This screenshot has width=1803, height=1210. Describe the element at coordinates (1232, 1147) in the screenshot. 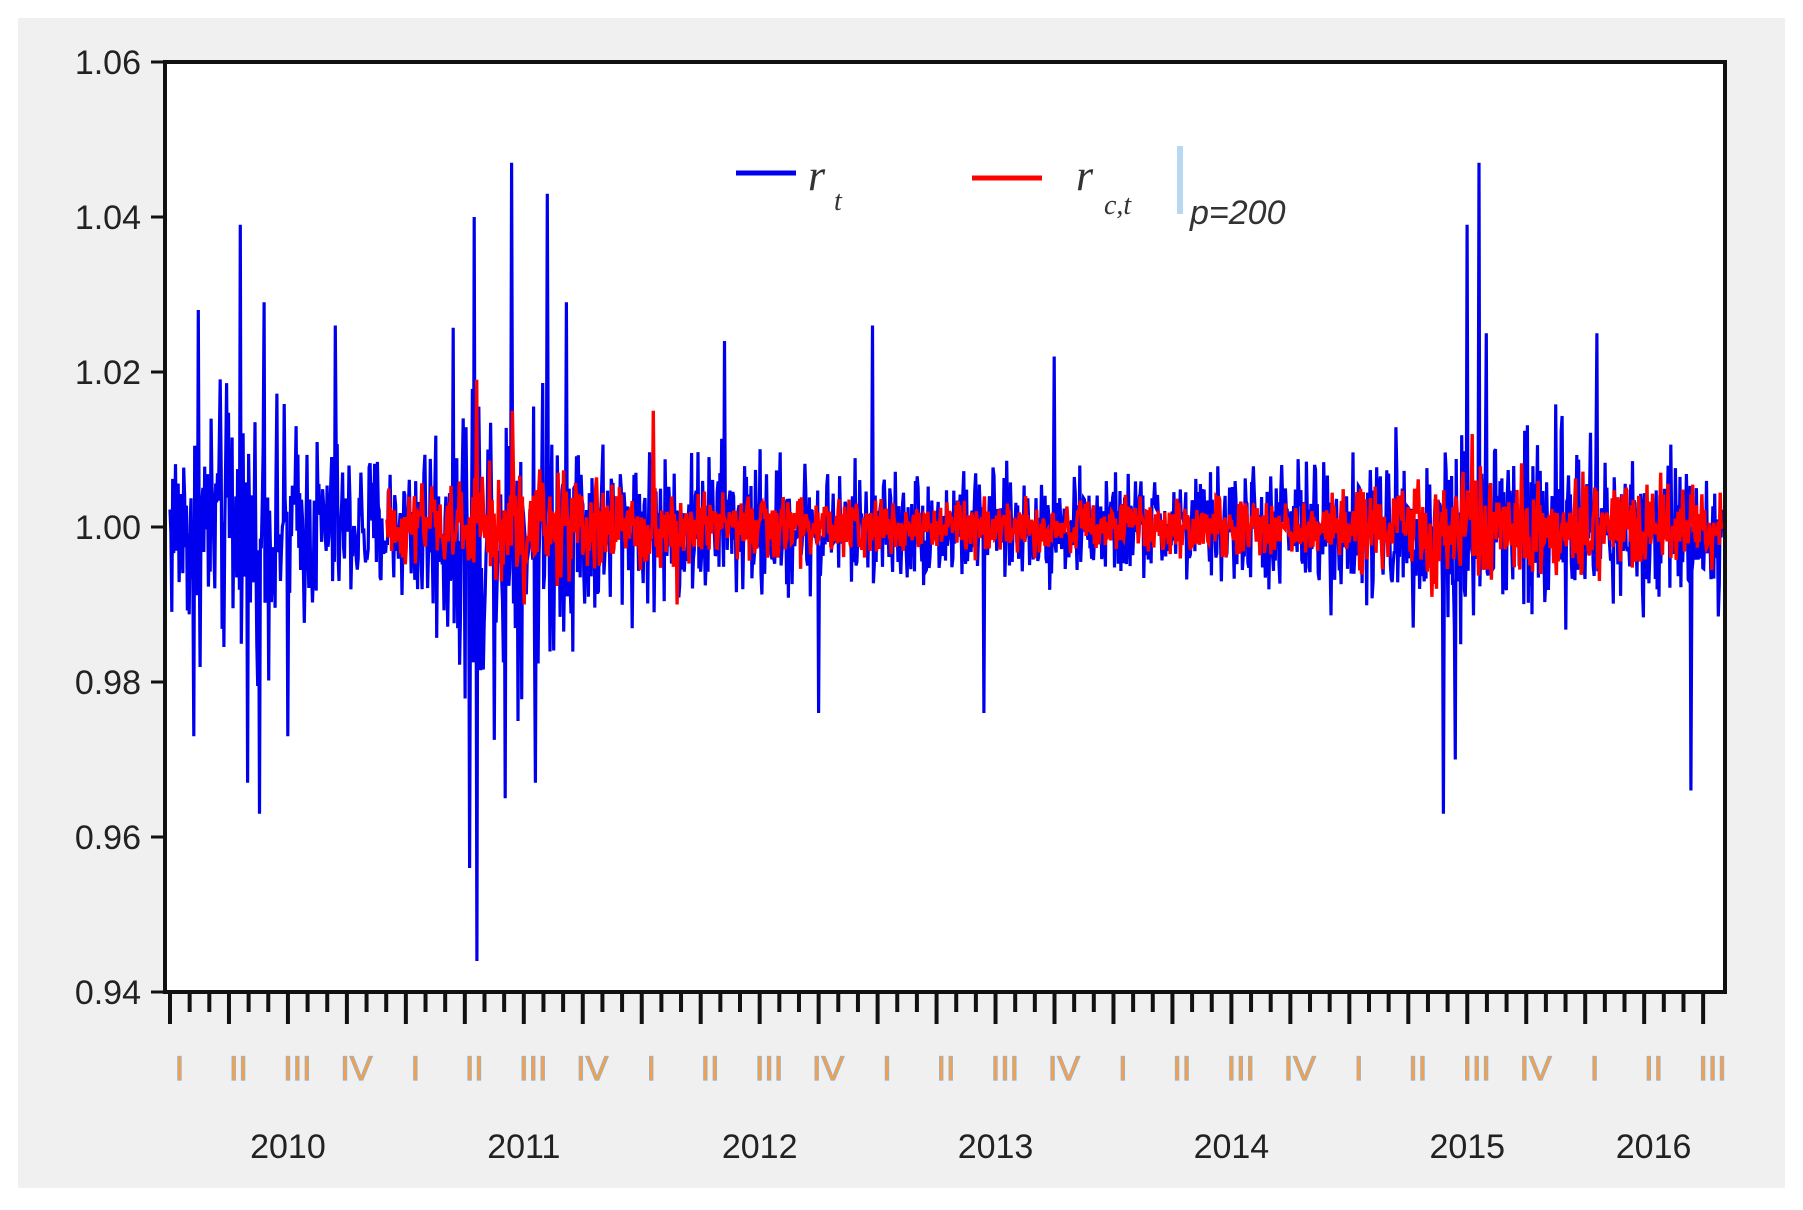

I see `x-year-label: 2014` at that location.